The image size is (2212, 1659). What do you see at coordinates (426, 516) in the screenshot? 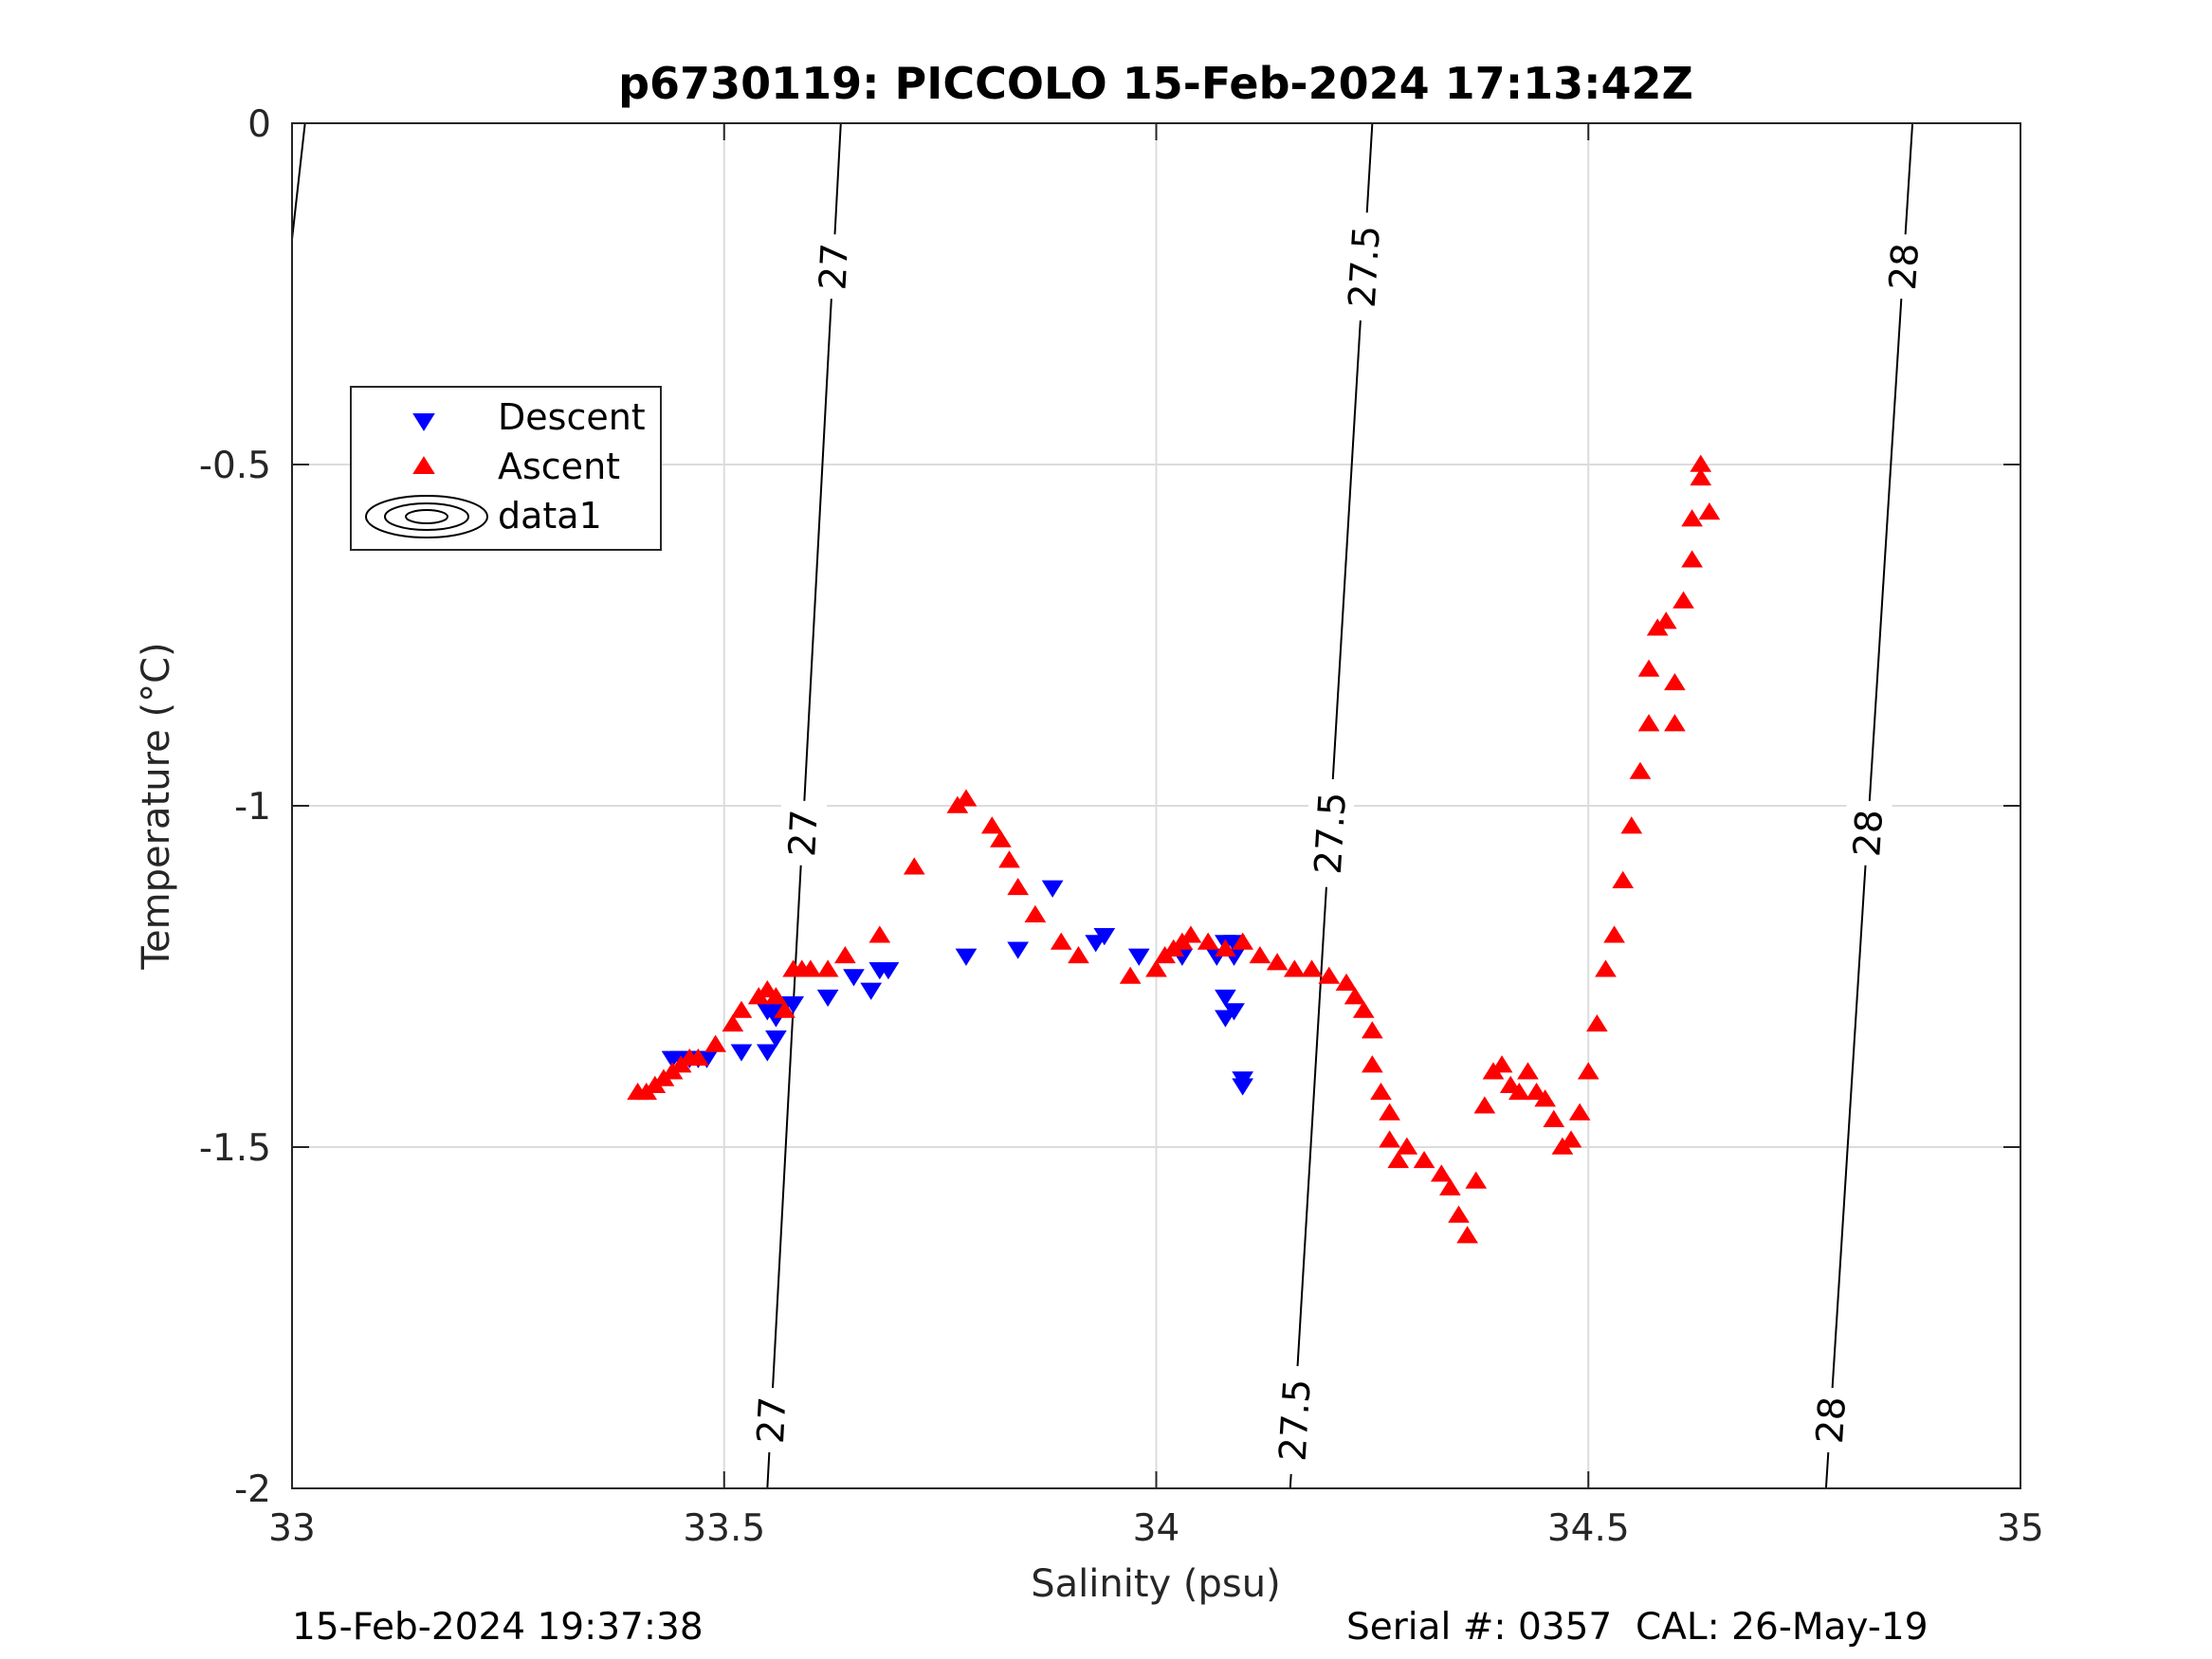
I see `legend-contour-icon` at bounding box center [426, 516].